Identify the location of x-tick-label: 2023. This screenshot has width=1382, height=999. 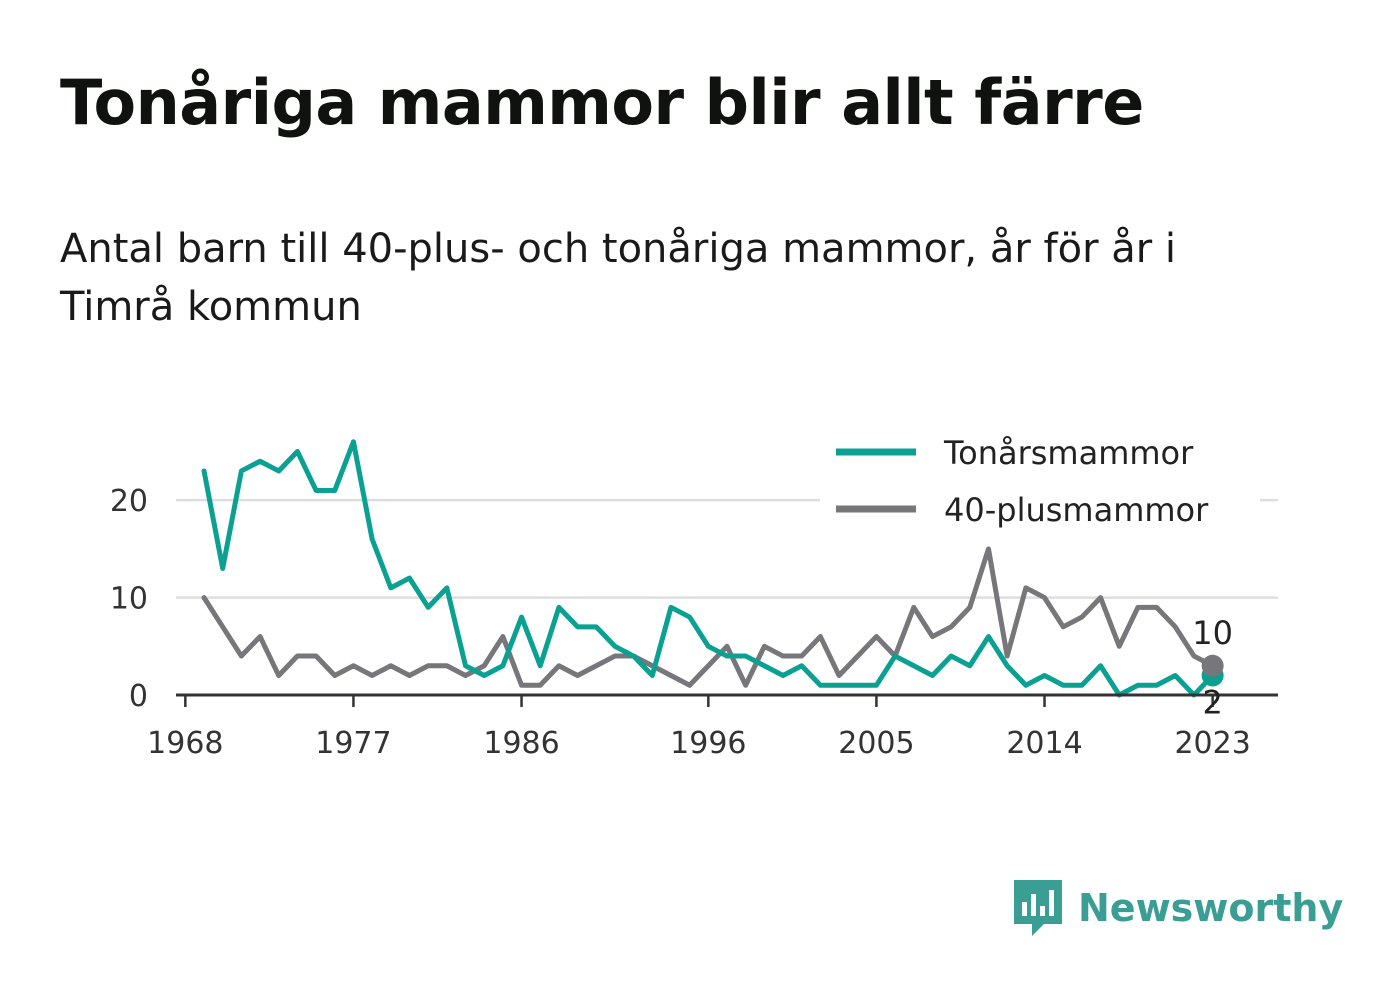
(1212, 743).